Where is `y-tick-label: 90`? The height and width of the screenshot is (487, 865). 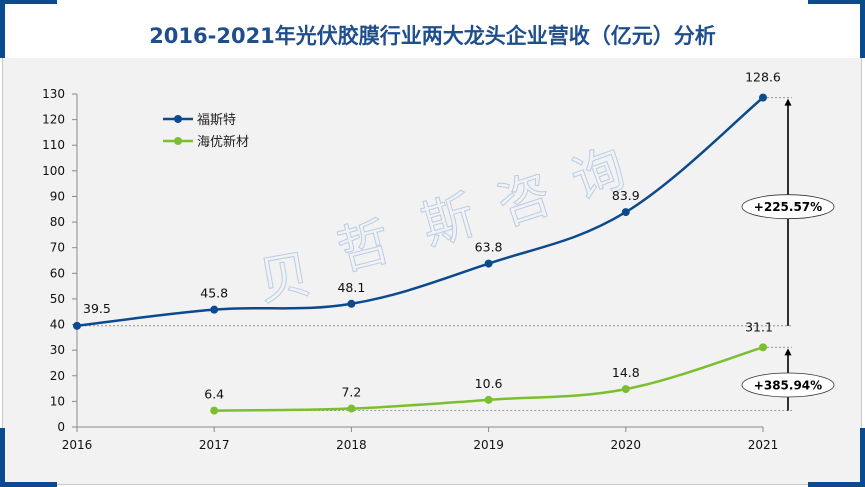 y-tick-label: 90 is located at coordinates (57, 196).